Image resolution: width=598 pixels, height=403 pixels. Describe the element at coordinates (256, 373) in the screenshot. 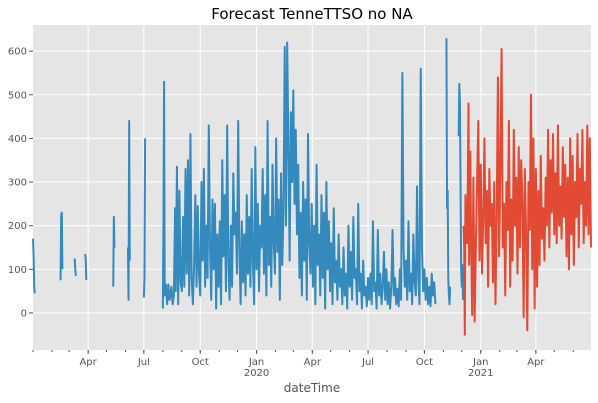

I see `x-tick-year-label: 2020` at that location.